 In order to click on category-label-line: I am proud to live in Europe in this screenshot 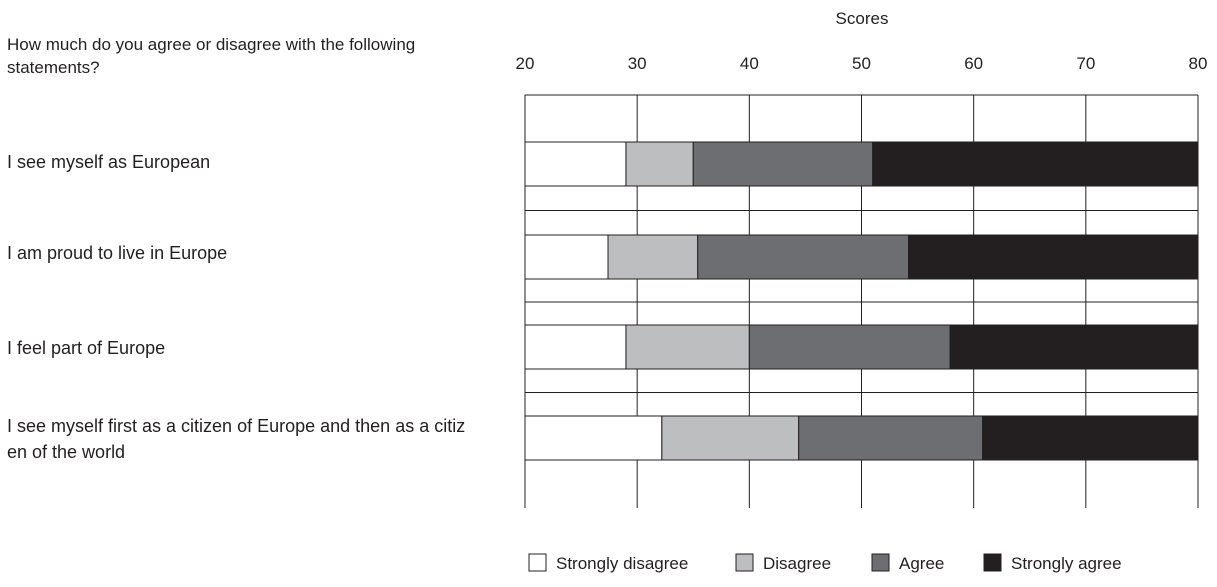, I will do `click(117, 253)`.